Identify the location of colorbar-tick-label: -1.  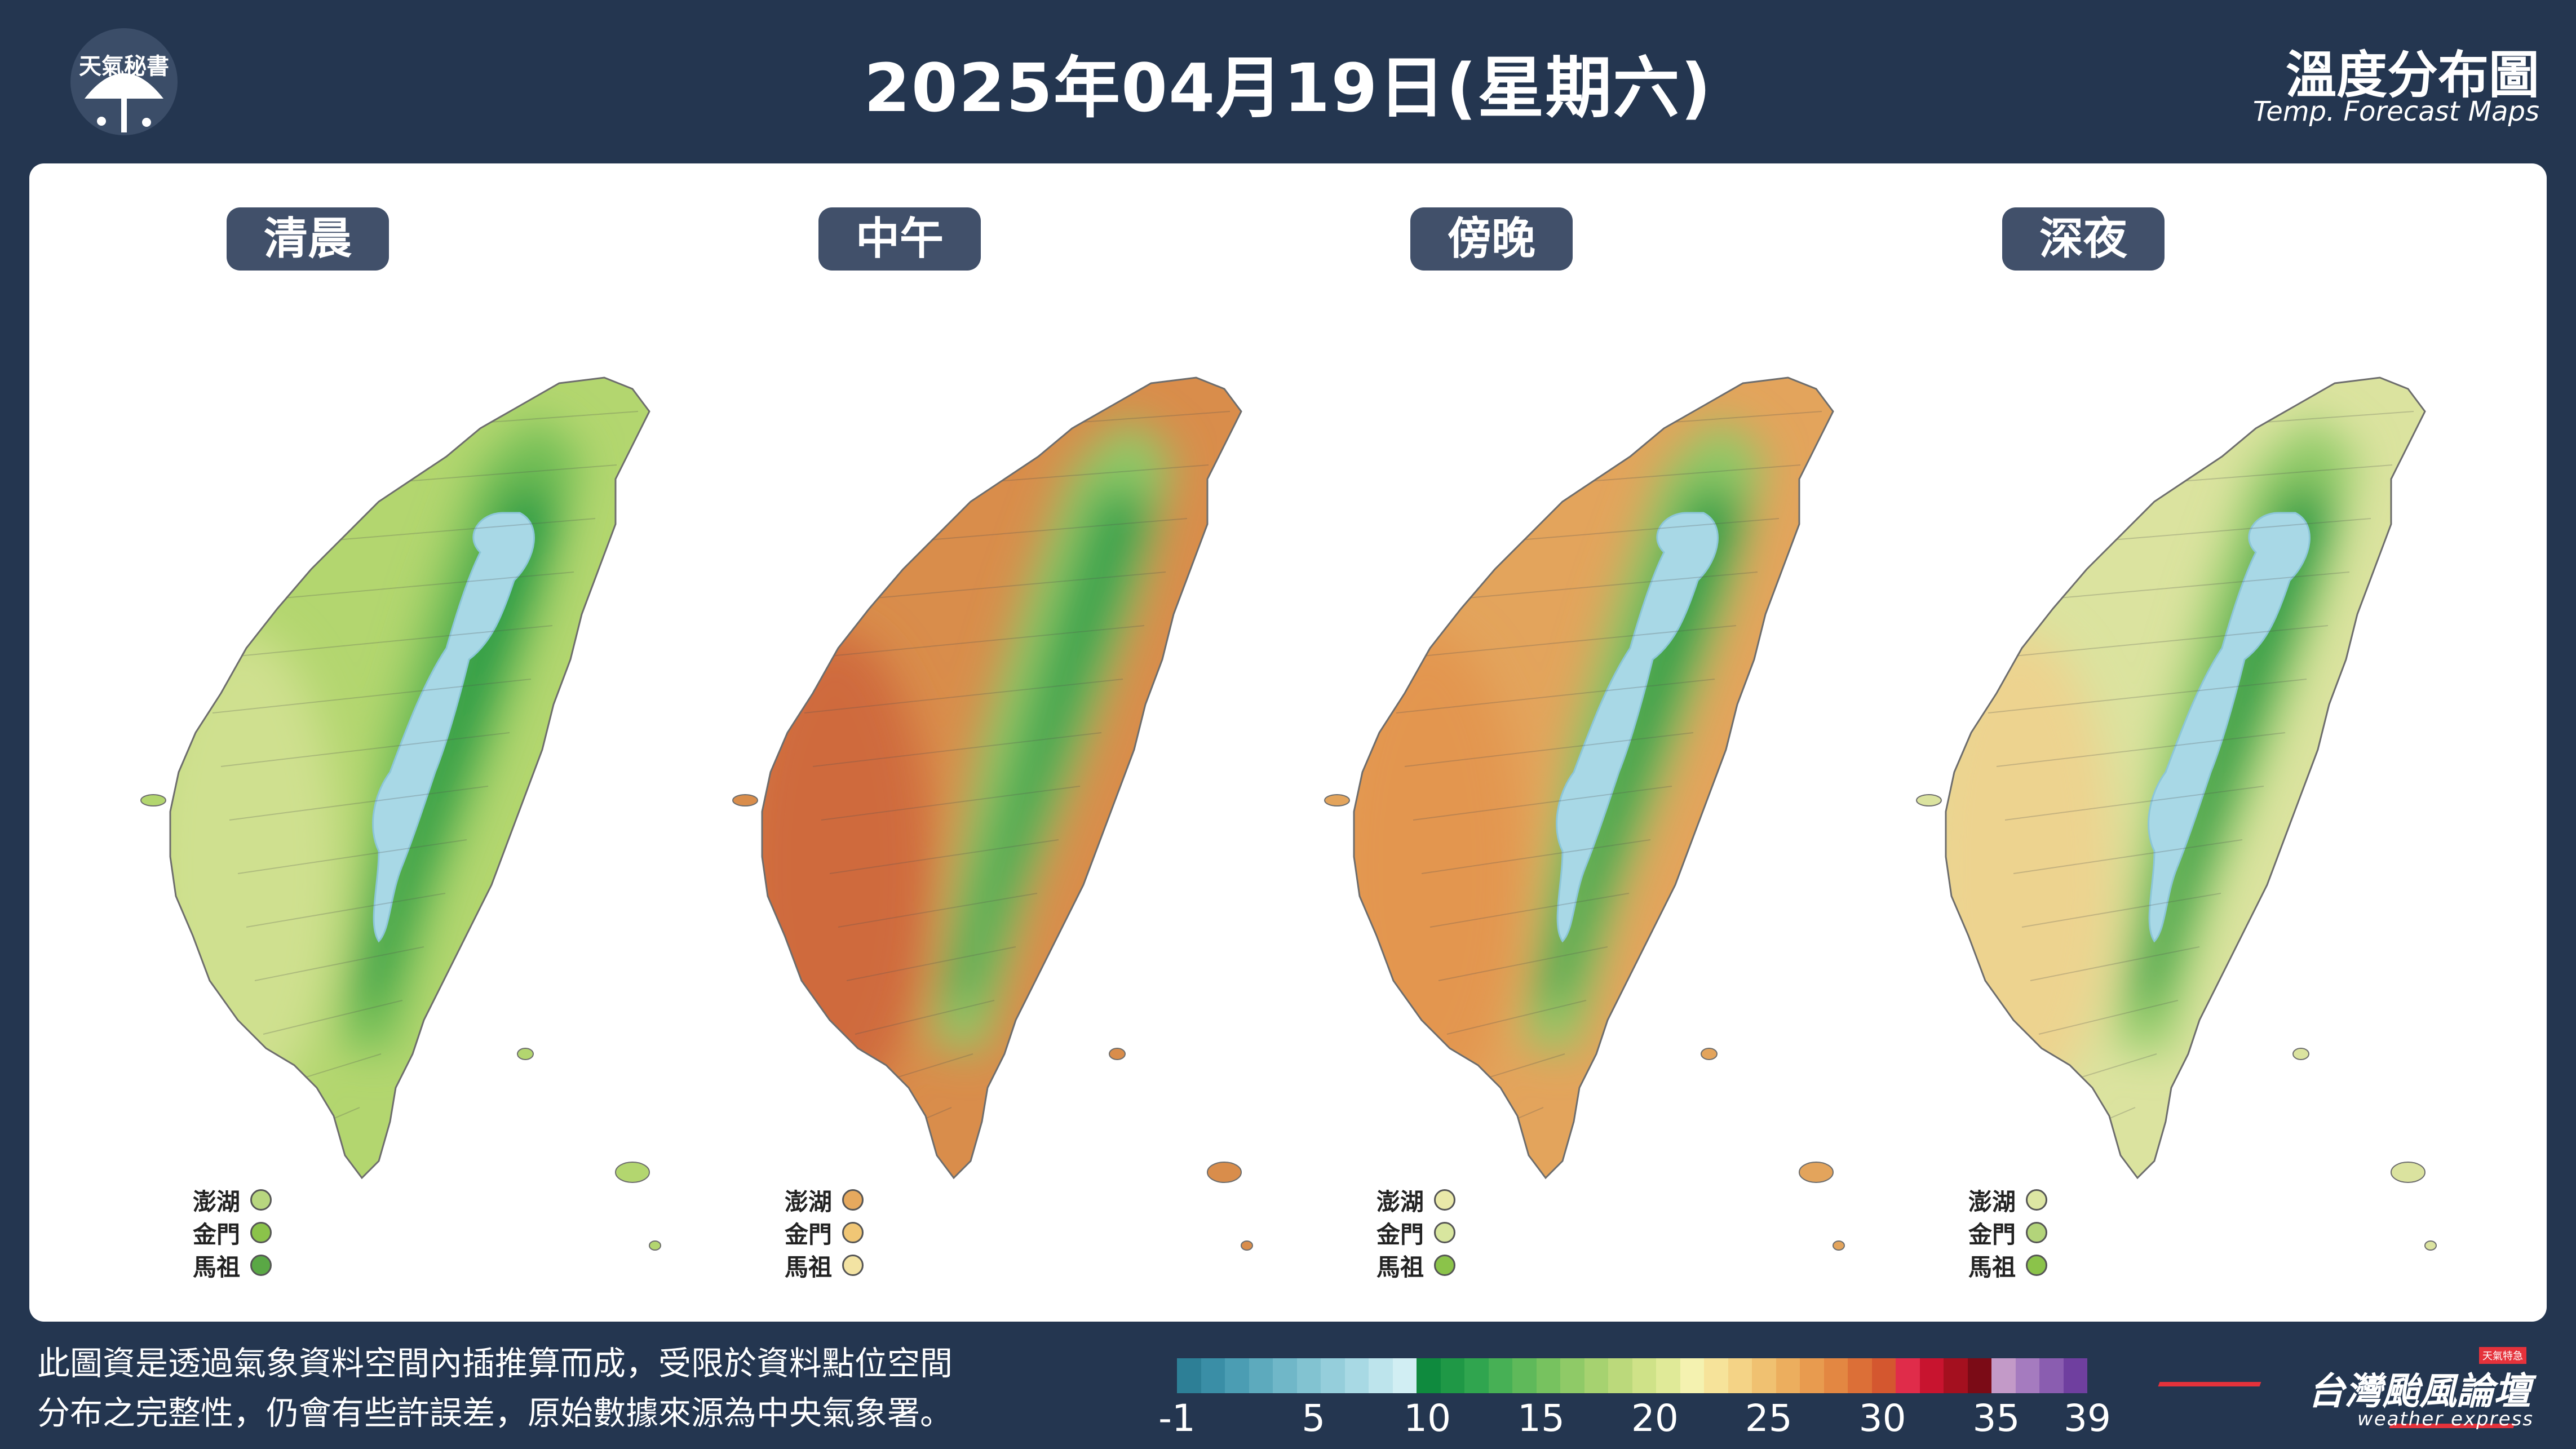
(1177, 1418).